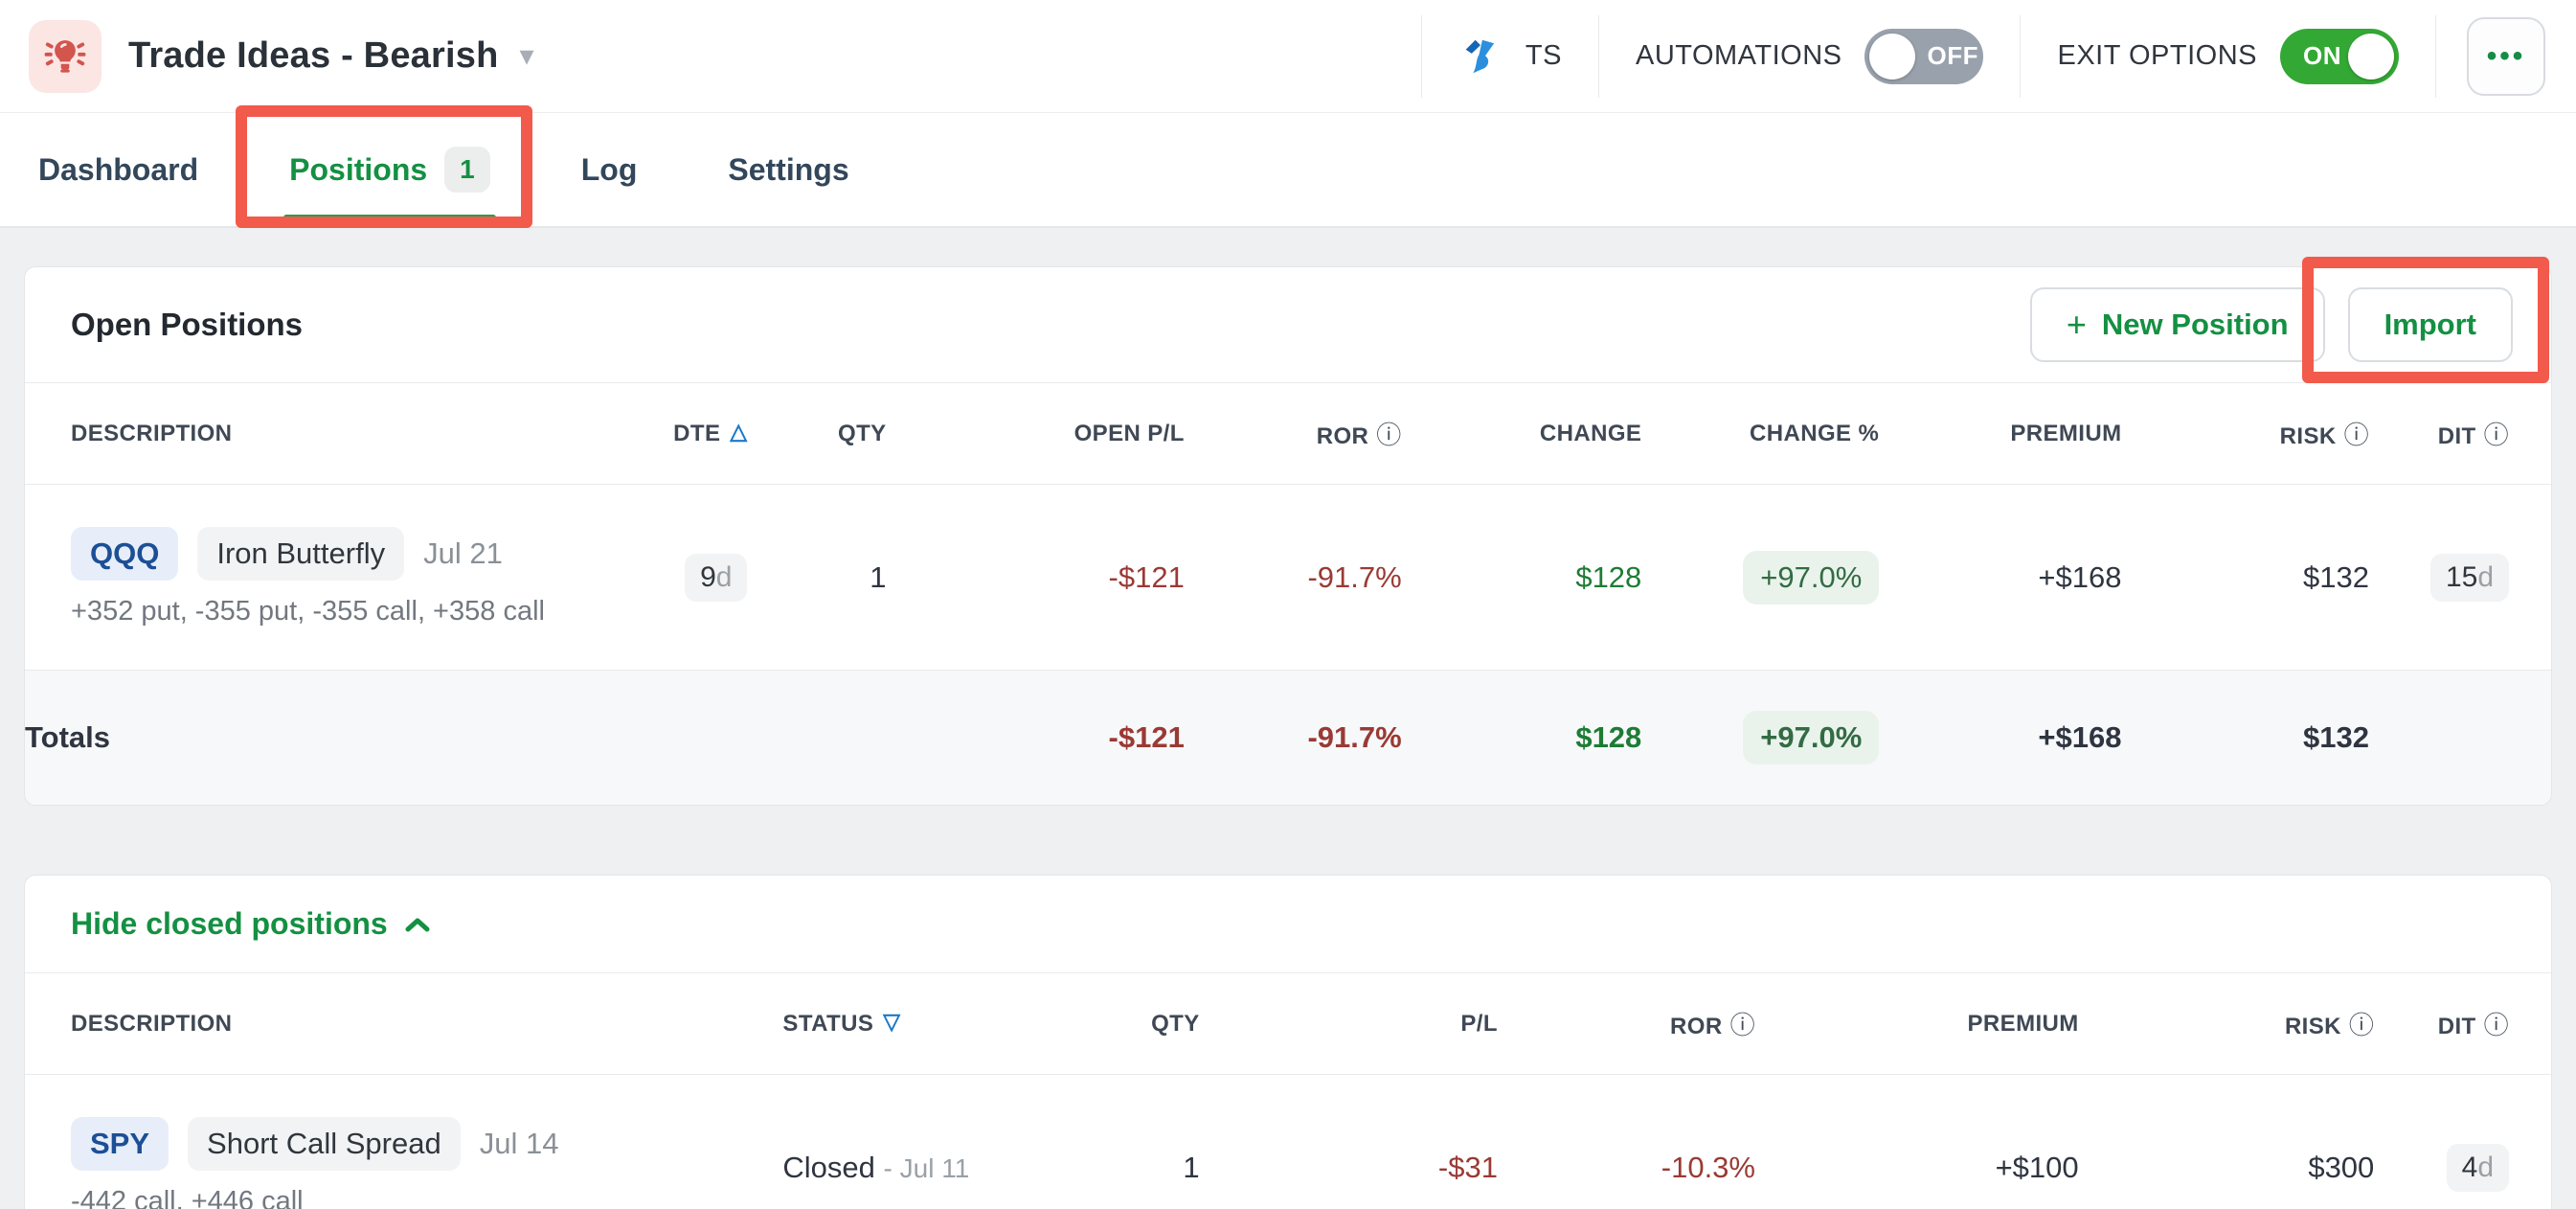 The height and width of the screenshot is (1209, 2576). What do you see at coordinates (1924, 56) in the screenshot?
I see `automations-toggle: OFF` at bounding box center [1924, 56].